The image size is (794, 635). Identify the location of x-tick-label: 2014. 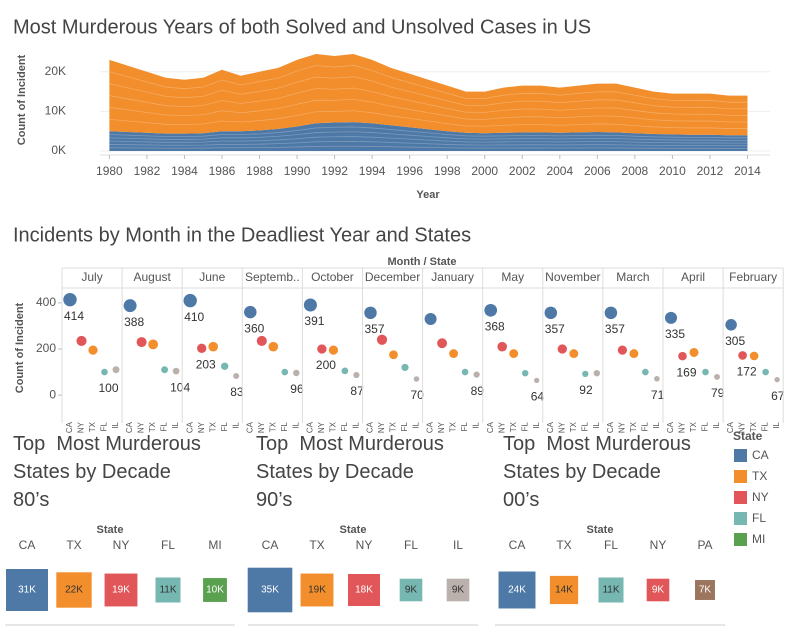
(747, 171).